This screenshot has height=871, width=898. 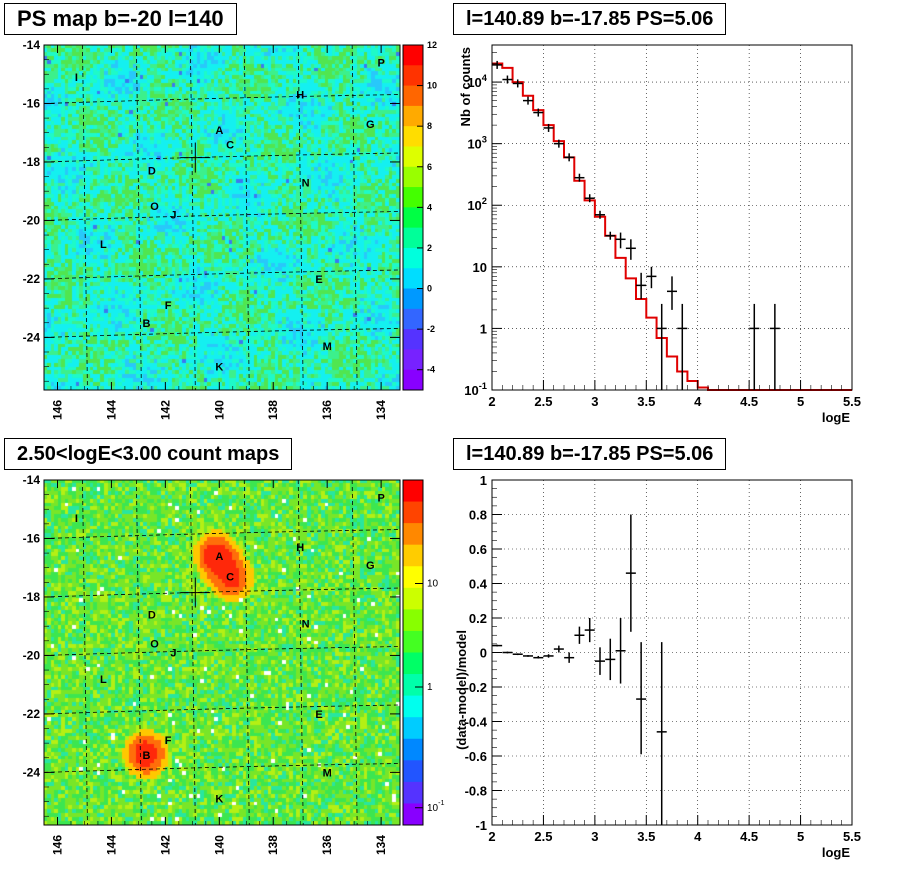 I want to click on residual-title: l=140.89 b=-17.85 PS=5.06, so click(x=590, y=454).